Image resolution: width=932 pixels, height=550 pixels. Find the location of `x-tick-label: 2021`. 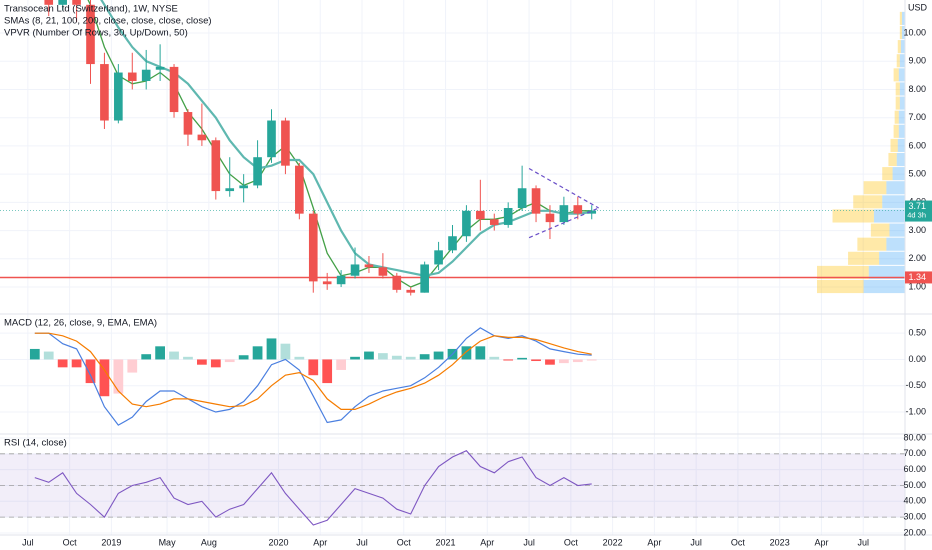

x-tick-label: 2021 is located at coordinates (446, 542).